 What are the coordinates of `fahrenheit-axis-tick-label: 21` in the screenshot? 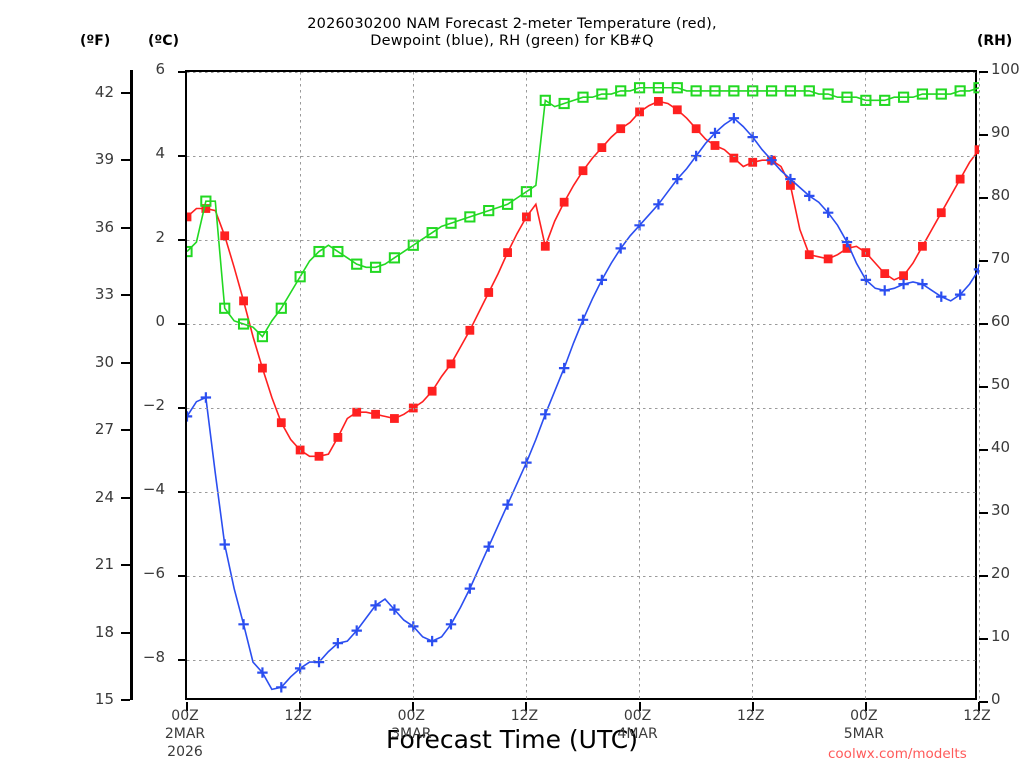 It's located at (104, 564).